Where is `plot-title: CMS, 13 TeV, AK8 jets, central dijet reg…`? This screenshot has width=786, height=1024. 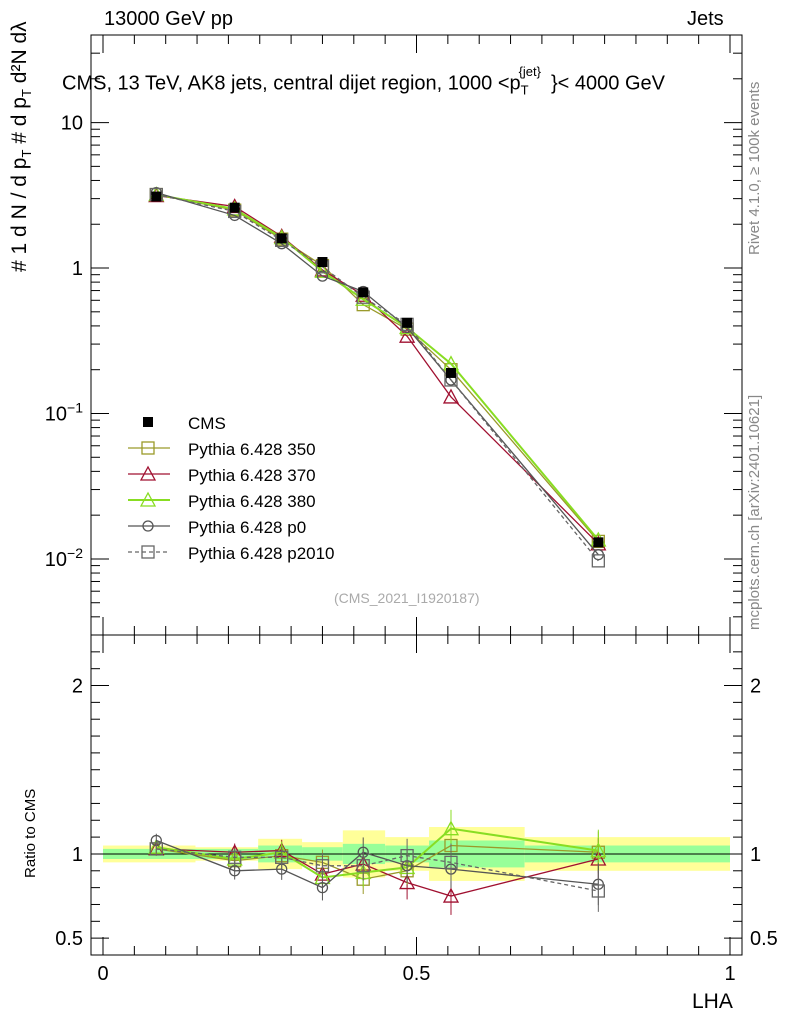 plot-title: CMS, 13 TeV, AK8 jets, central dijet reg… is located at coordinates (363, 81).